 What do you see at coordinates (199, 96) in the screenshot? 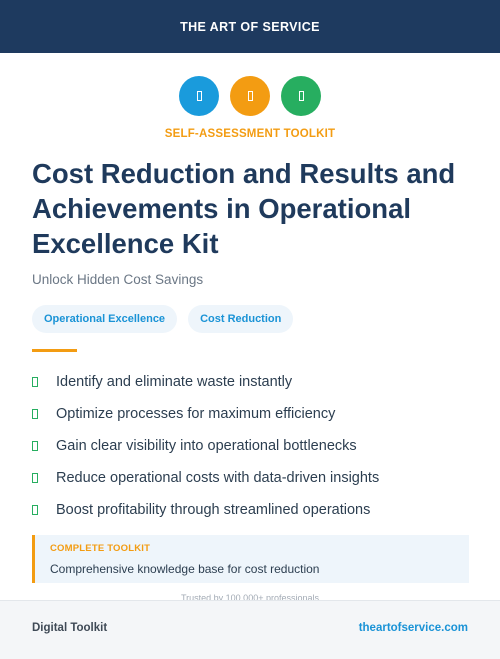
I see `blue-square-icon` at bounding box center [199, 96].